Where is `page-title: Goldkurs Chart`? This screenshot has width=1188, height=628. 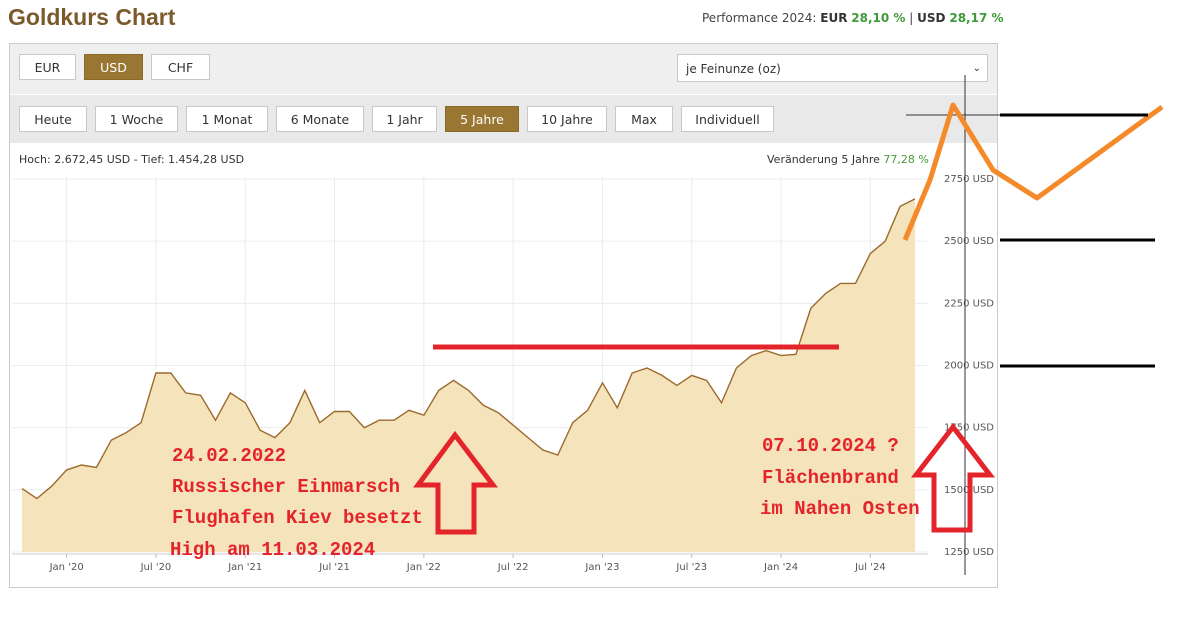 page-title: Goldkurs Chart is located at coordinates (92, 17).